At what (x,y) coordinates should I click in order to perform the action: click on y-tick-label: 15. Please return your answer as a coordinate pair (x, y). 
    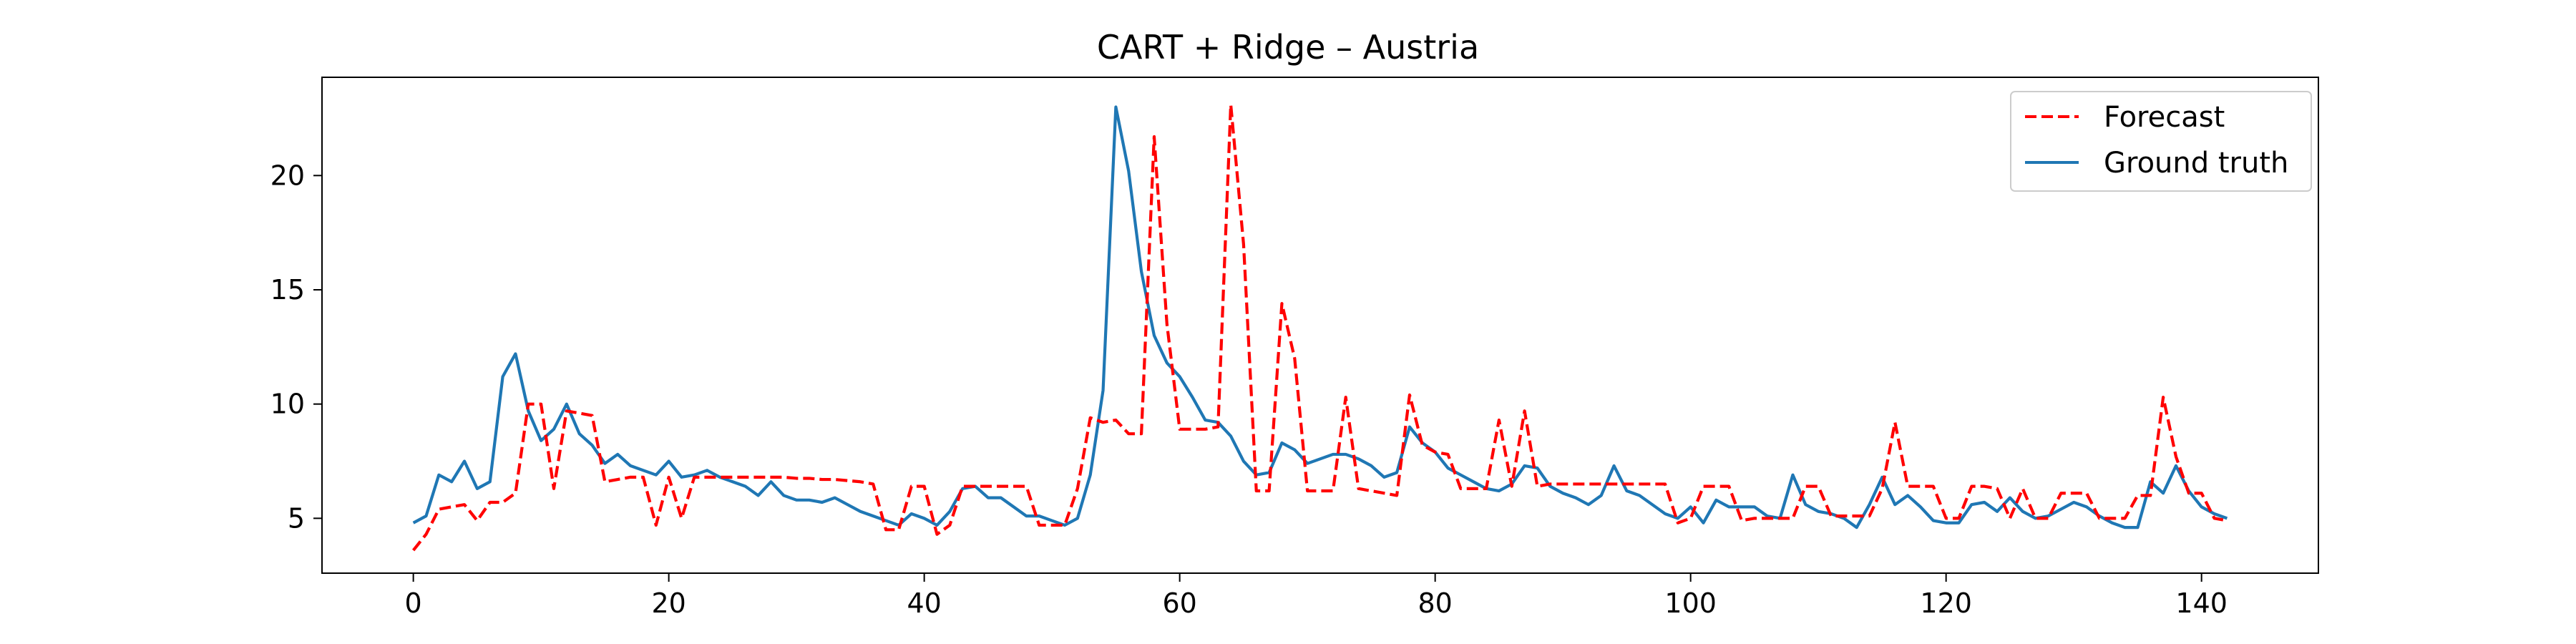
    Looking at the image, I should click on (287, 290).